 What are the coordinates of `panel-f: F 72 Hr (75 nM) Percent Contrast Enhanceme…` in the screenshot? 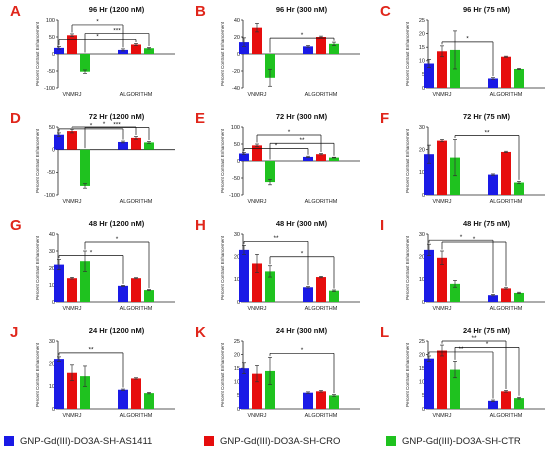 It's located at (462, 157).